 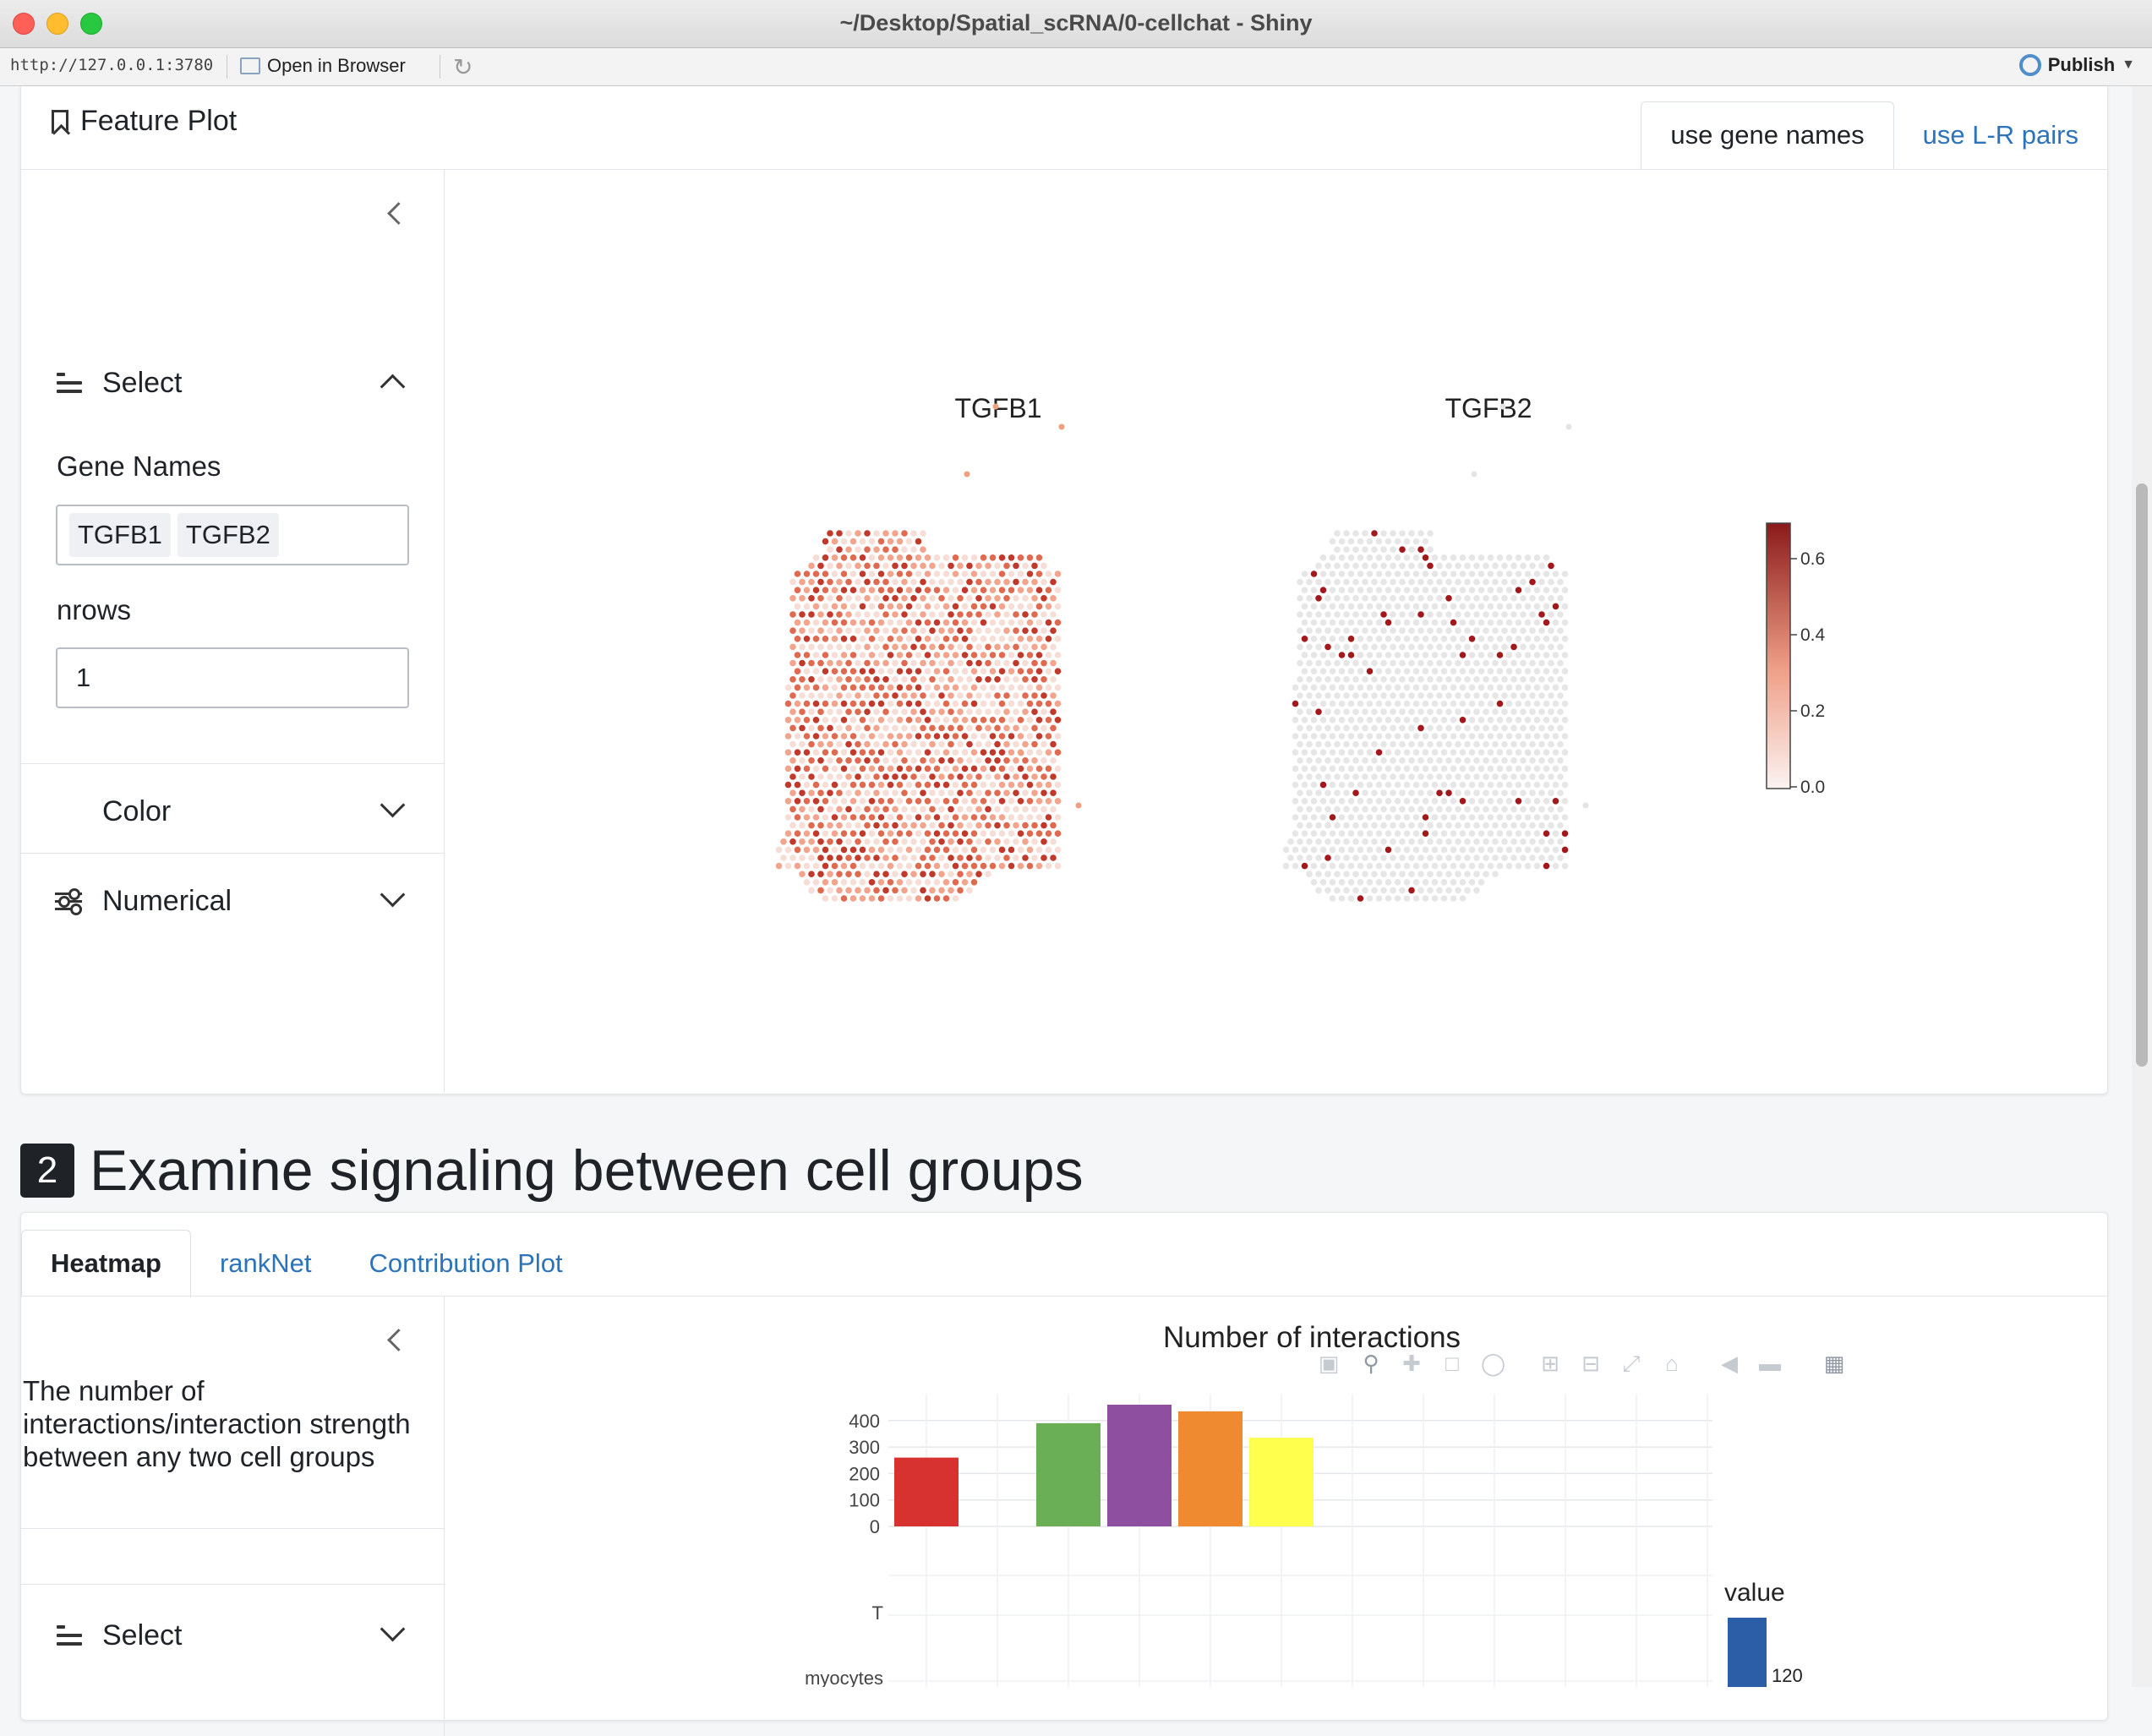 What do you see at coordinates (463, 67) in the screenshot?
I see `refresh-icon: ↻` at bounding box center [463, 67].